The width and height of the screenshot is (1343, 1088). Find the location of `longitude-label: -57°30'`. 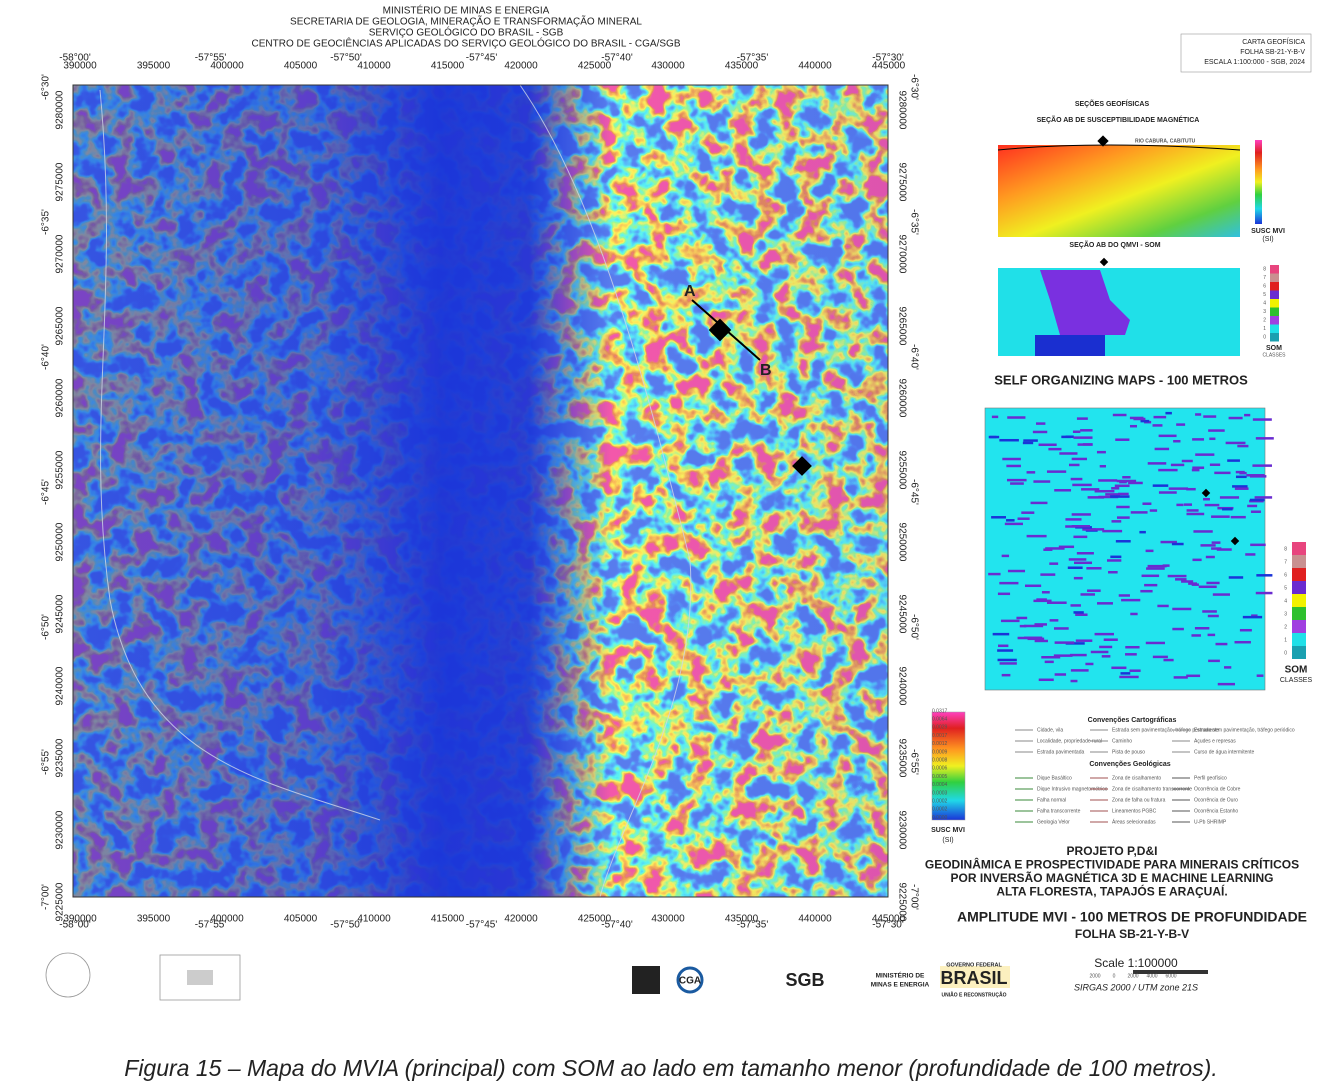

longitude-label: -57°30' is located at coordinates (888, 58).